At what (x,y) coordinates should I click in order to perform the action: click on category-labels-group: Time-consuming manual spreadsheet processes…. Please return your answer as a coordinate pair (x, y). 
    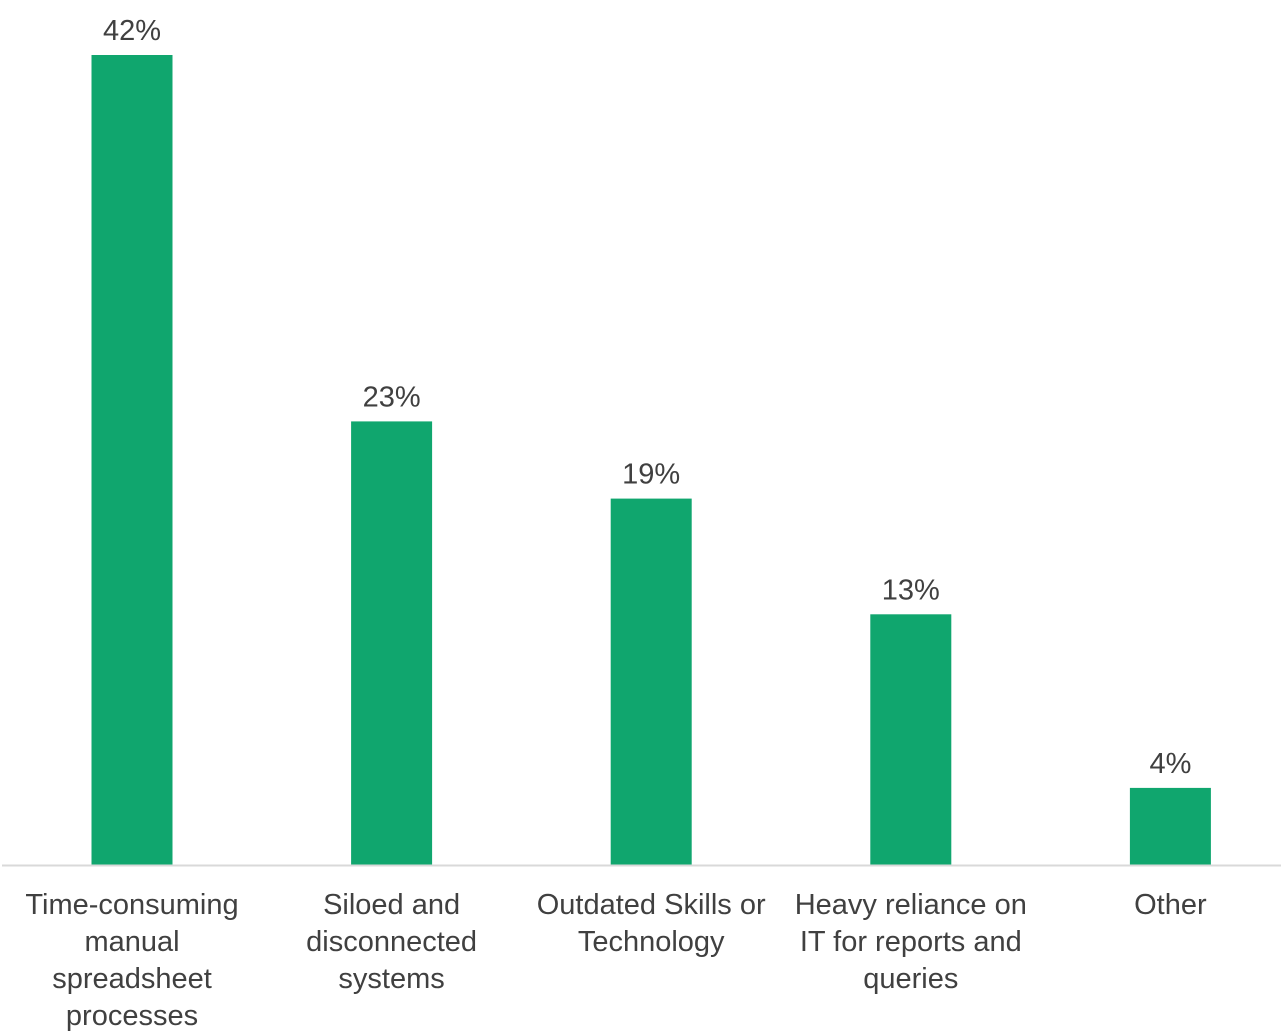
    Looking at the image, I should click on (616, 960).